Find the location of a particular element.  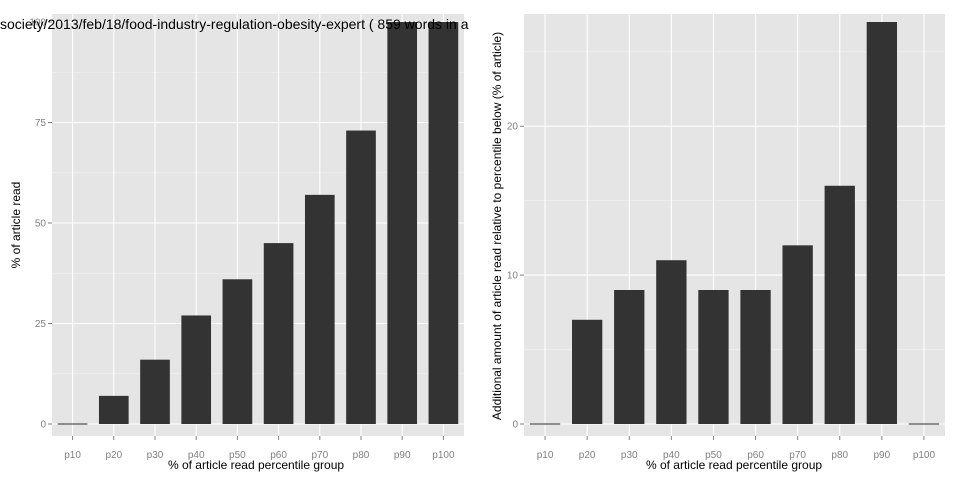

y-tick-label: 20 is located at coordinates (513, 127).